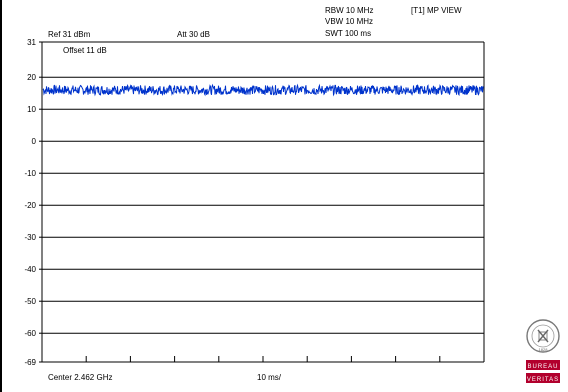  Describe the element at coordinates (69, 34) in the screenshot. I see `ref-level-label: Ref 31 dBm` at that location.